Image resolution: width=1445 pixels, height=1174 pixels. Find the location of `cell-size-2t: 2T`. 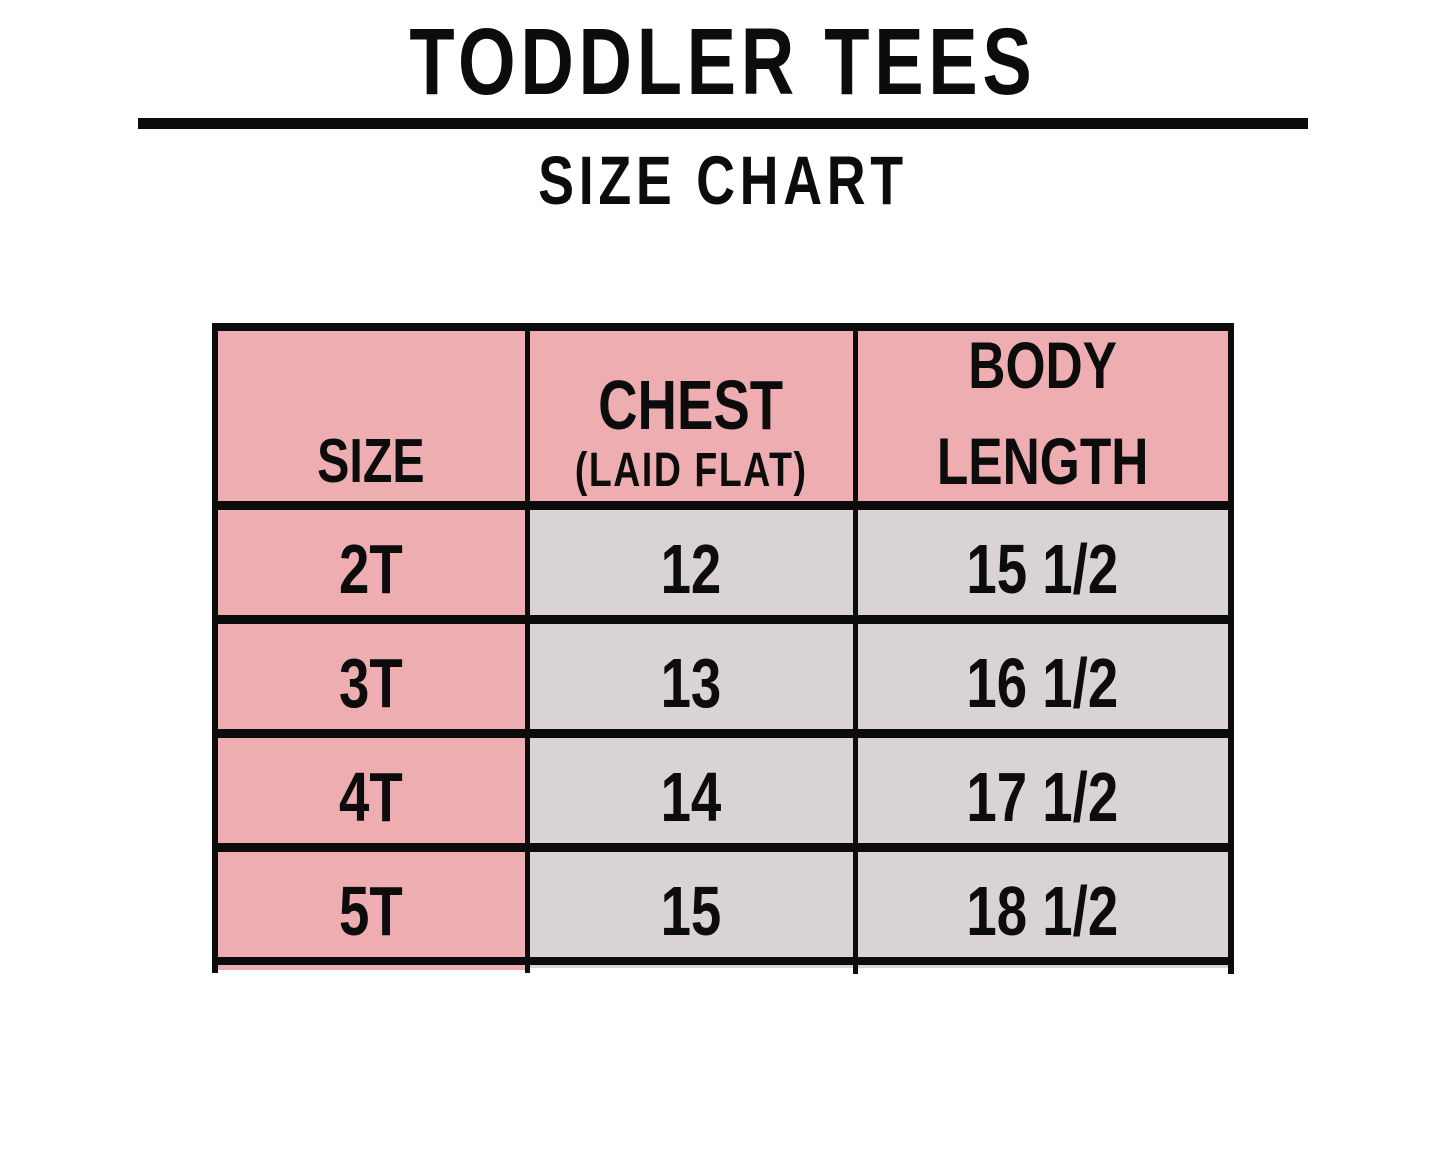

cell-size-2t: 2T is located at coordinates (371, 562).